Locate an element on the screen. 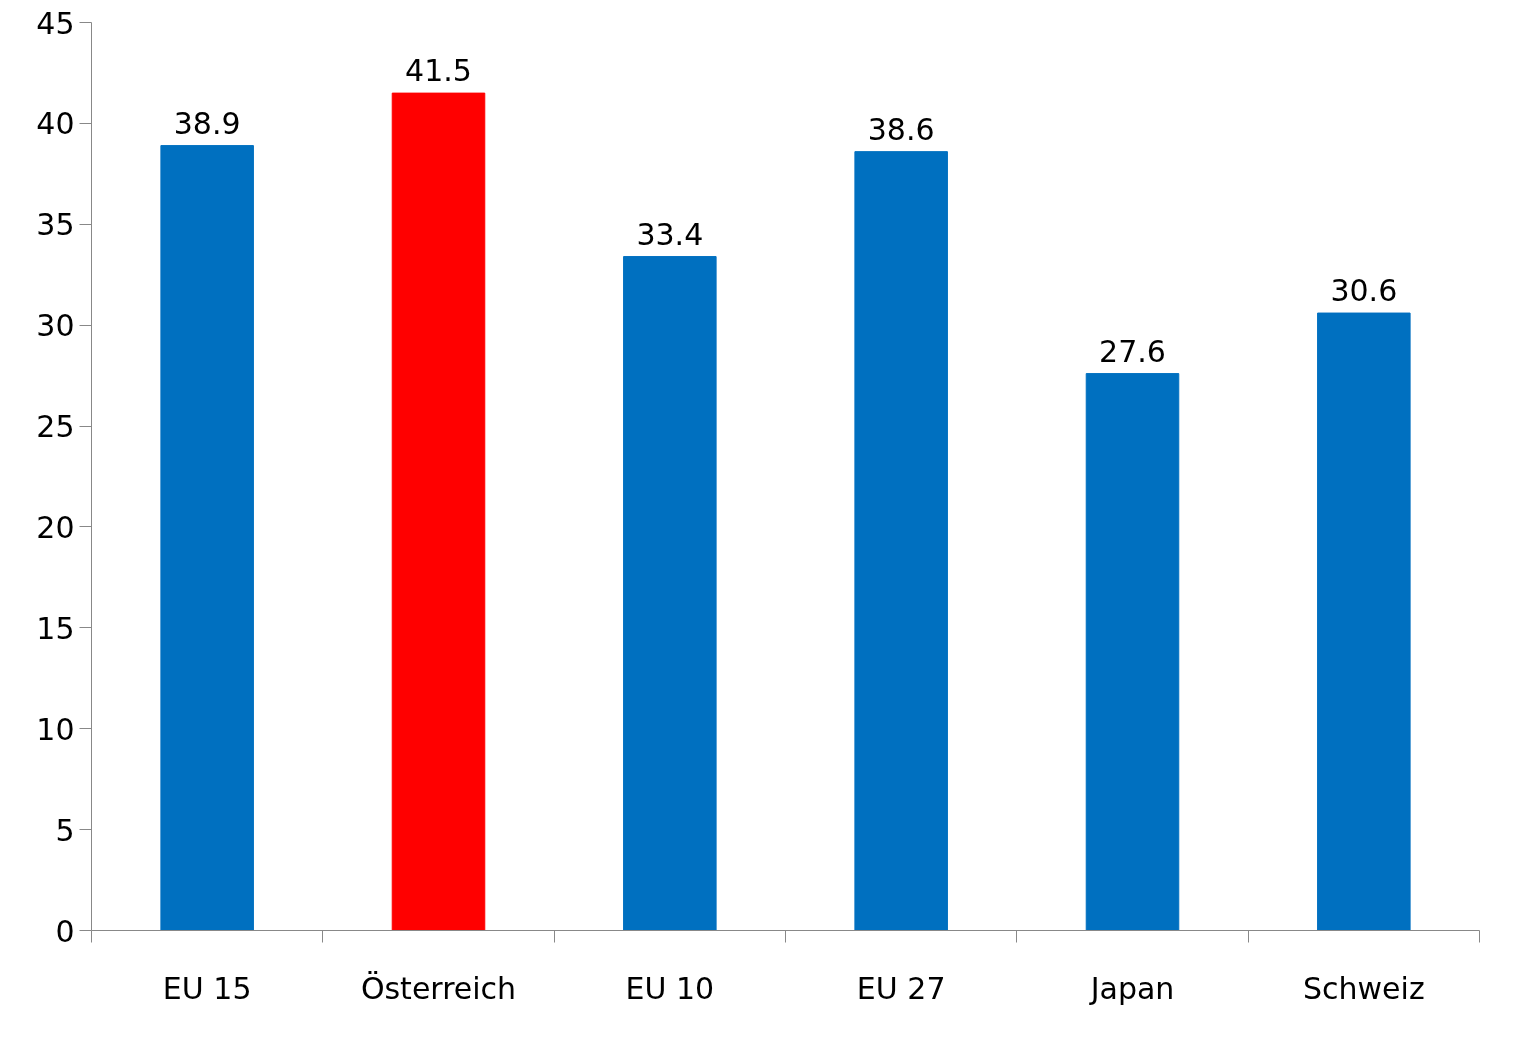  data-label: 38.6 is located at coordinates (901, 129).